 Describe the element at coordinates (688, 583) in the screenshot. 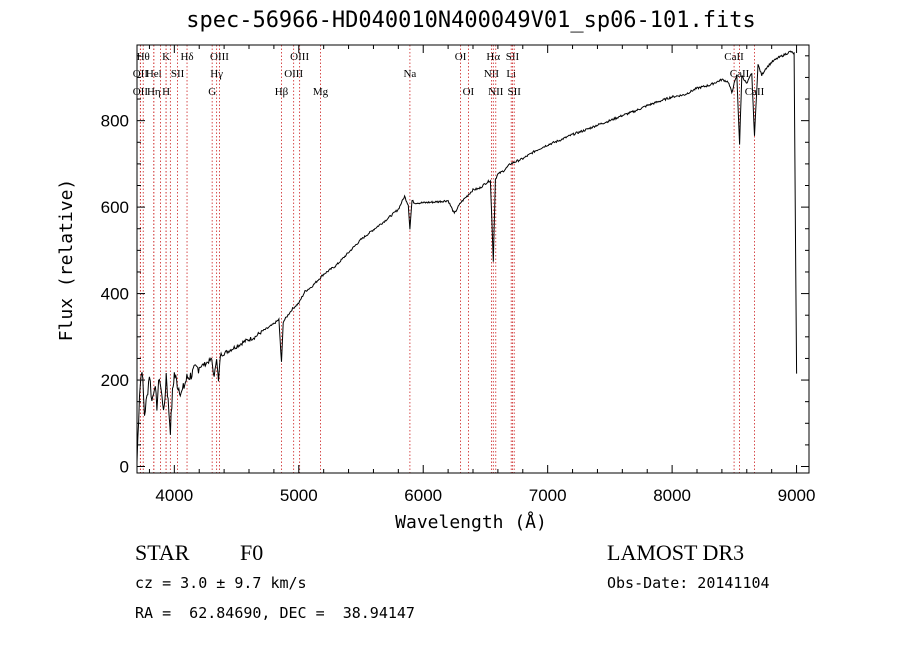

I see `observation-date: Obs-Date: 20141104` at that location.